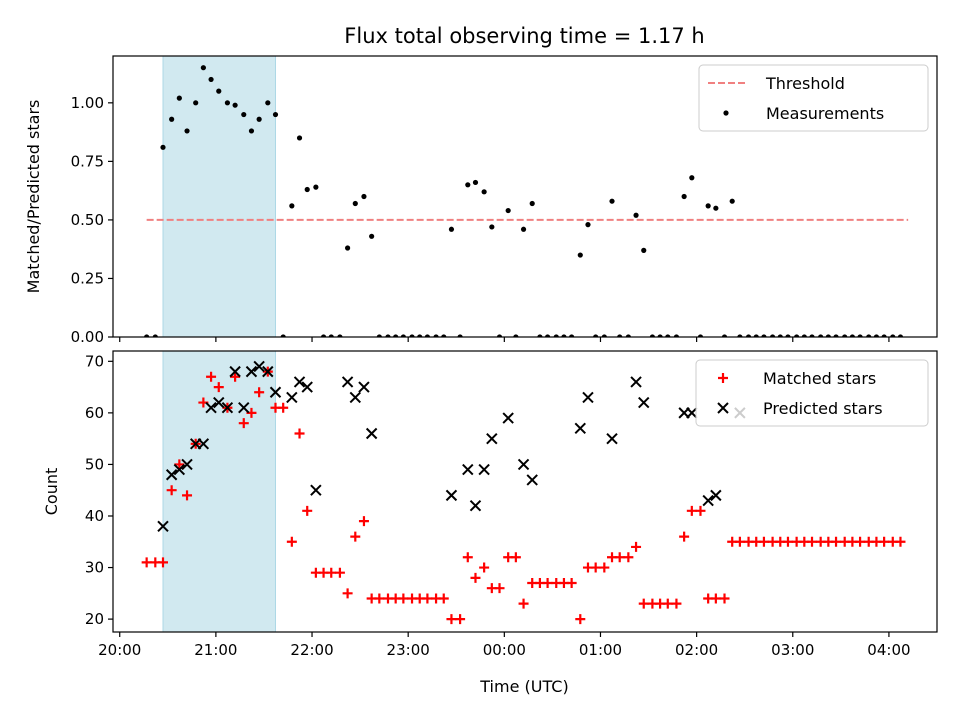 The image size is (960, 720). Describe the element at coordinates (813, 98) in the screenshot. I see `legend-box` at that location.